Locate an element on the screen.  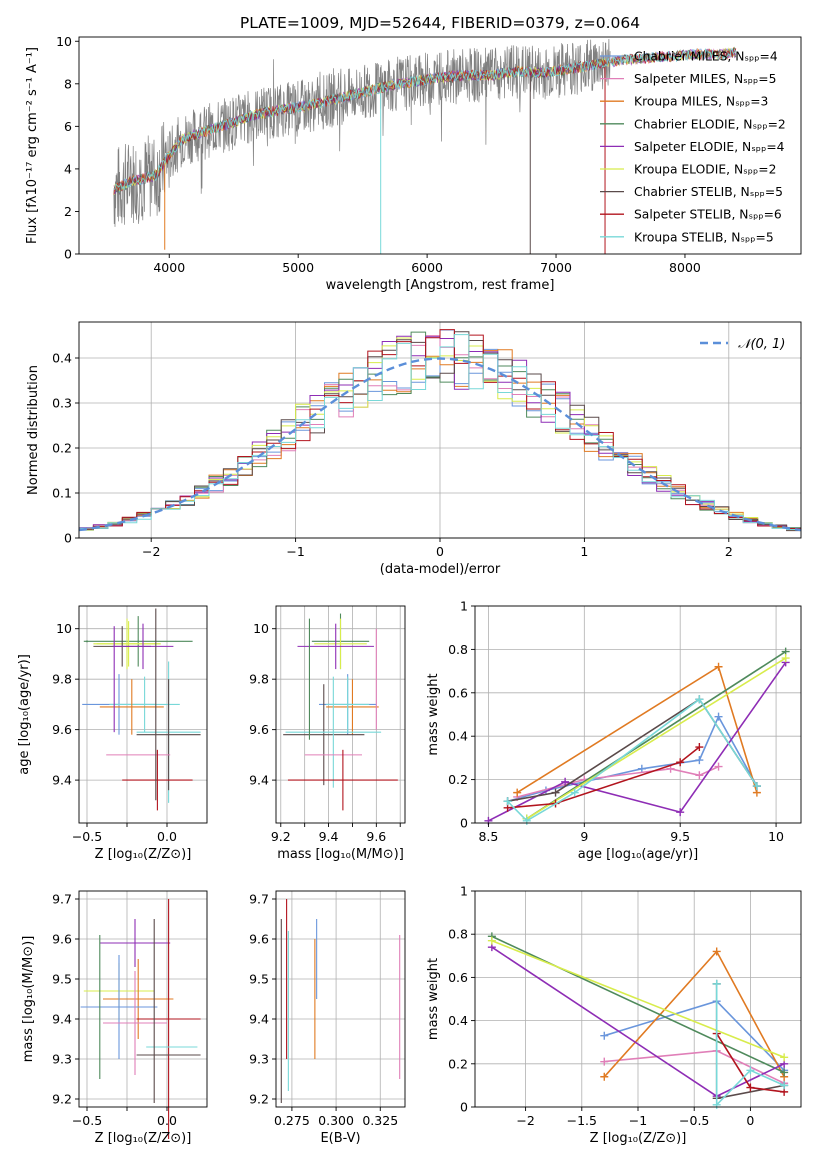
x-tick-label: 1 is located at coordinates (584, 551).